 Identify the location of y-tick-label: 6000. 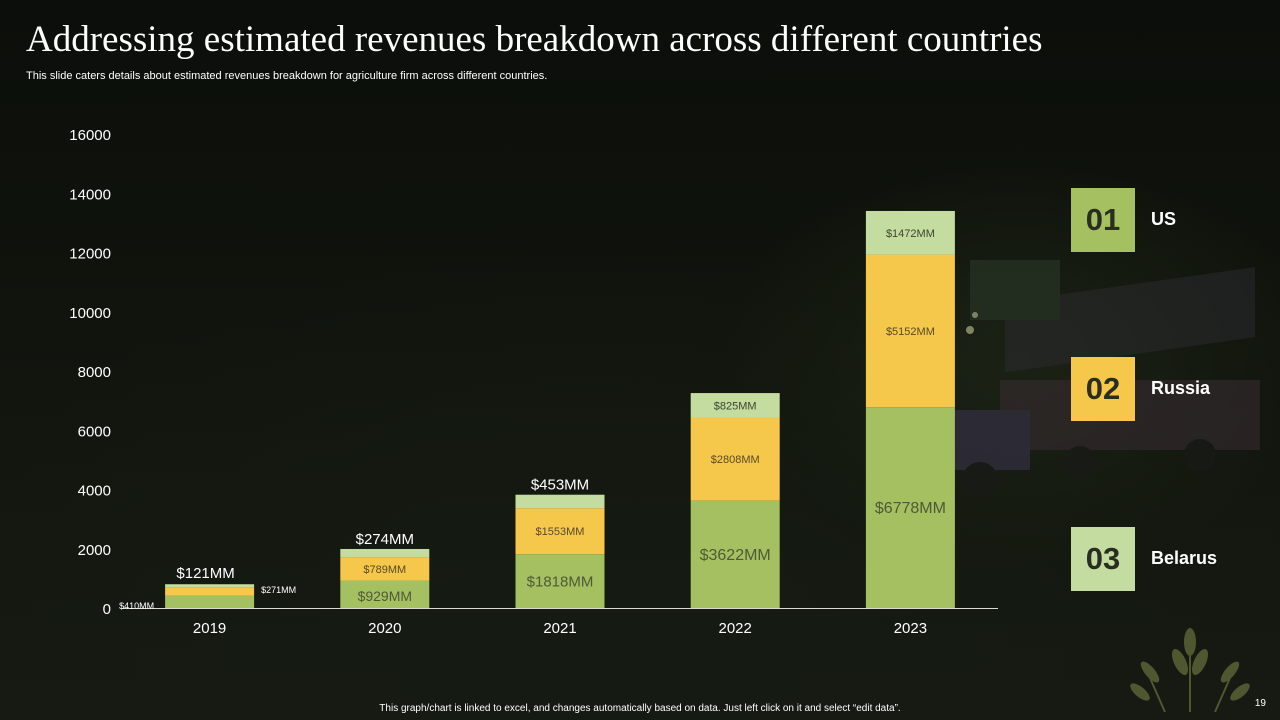
(94, 431).